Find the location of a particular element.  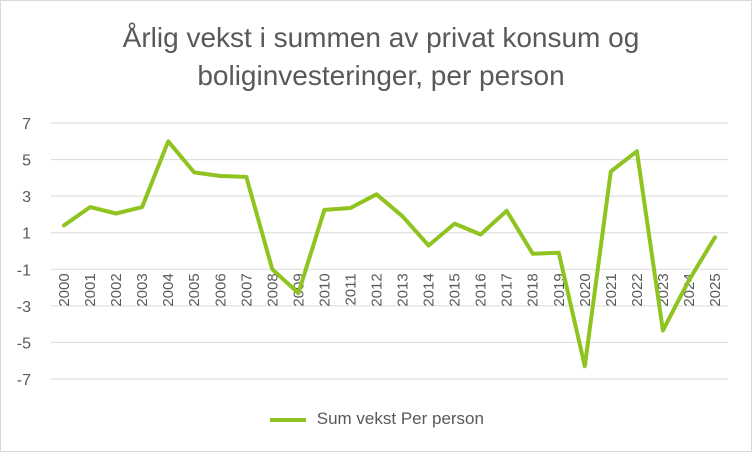

x-tick-label: 2003 is located at coordinates (142, 289).